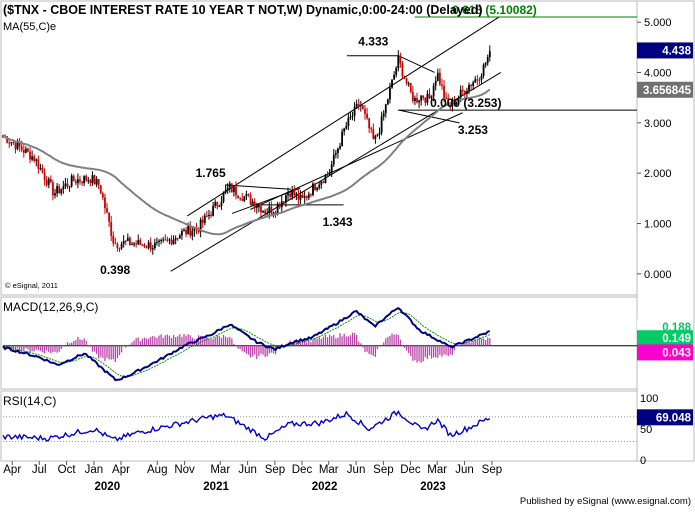  What do you see at coordinates (658, 124) in the screenshot?
I see `price-tick-label: 3.000` at bounding box center [658, 124].